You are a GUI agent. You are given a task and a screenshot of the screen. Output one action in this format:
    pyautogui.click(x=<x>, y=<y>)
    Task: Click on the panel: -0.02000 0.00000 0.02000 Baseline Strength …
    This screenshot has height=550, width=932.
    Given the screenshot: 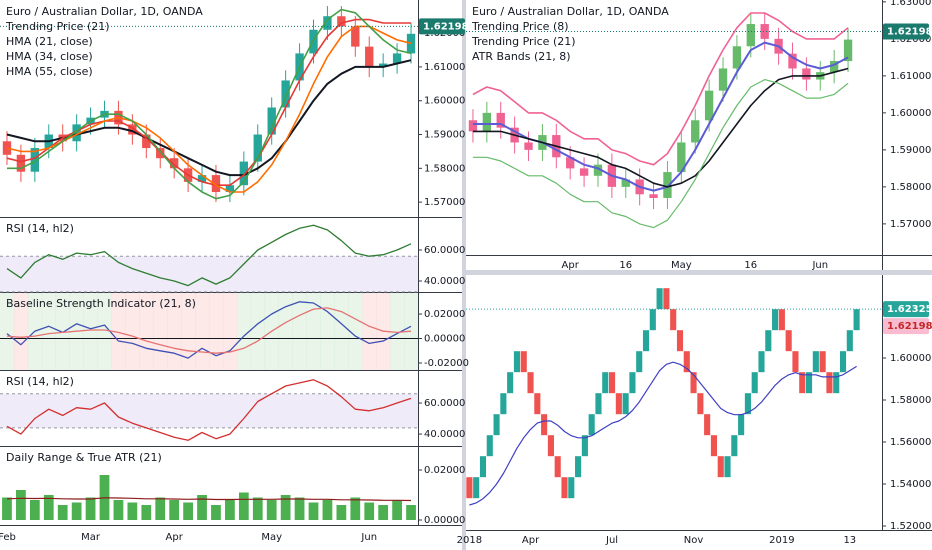 What is the action you would take?
    pyautogui.click(x=234, y=331)
    